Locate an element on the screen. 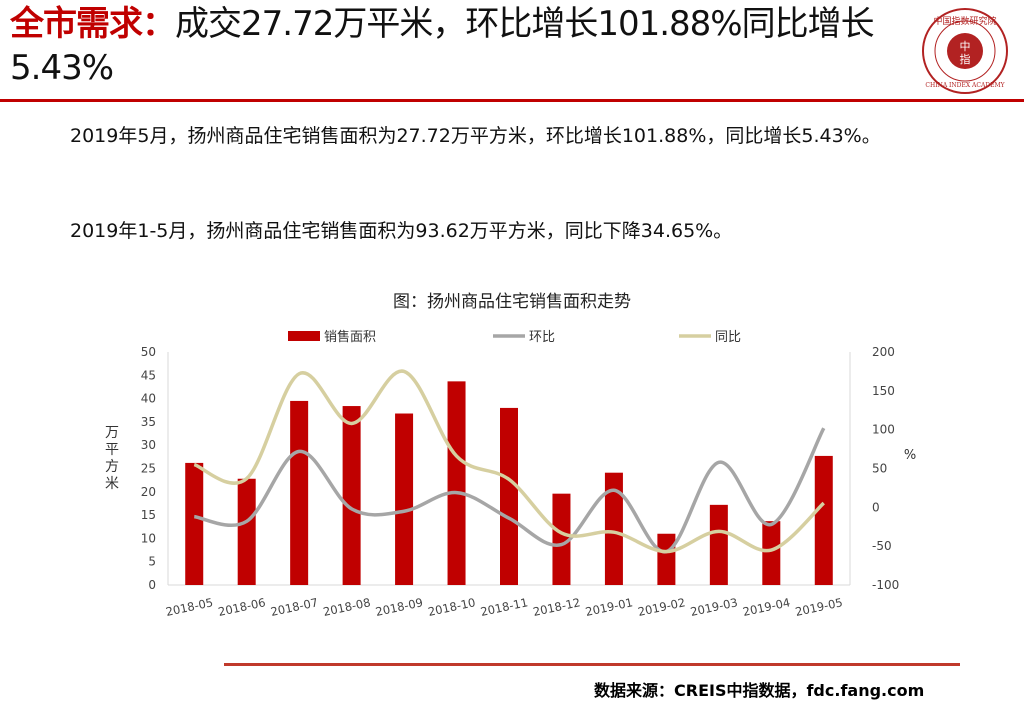  logo-center-top: 中 is located at coordinates (965, 46).